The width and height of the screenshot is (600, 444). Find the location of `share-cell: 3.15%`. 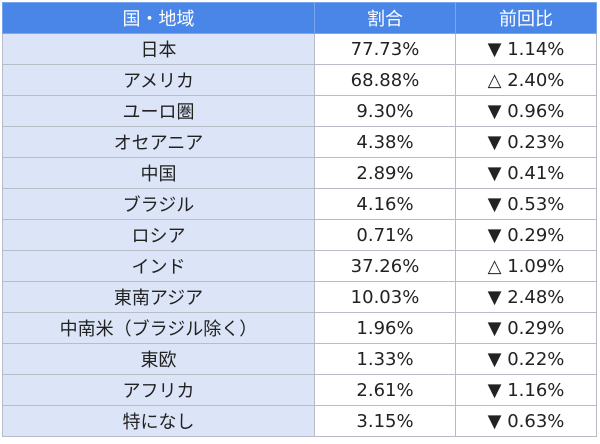

share-cell: 3.15% is located at coordinates (385, 421).